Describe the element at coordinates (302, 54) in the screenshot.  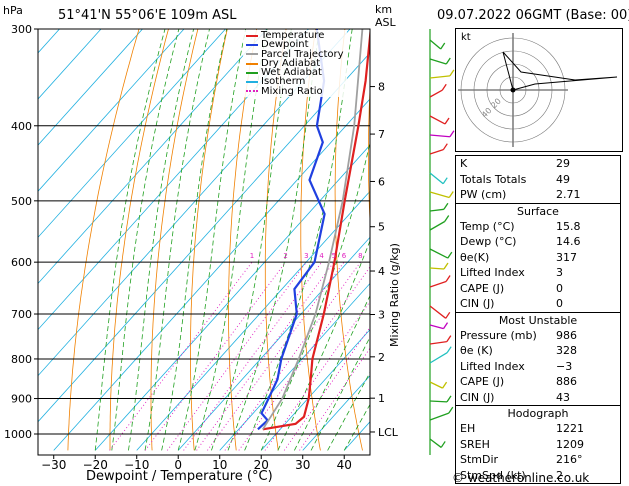
I see `legend-label: Parcel Trajectory` at that location.